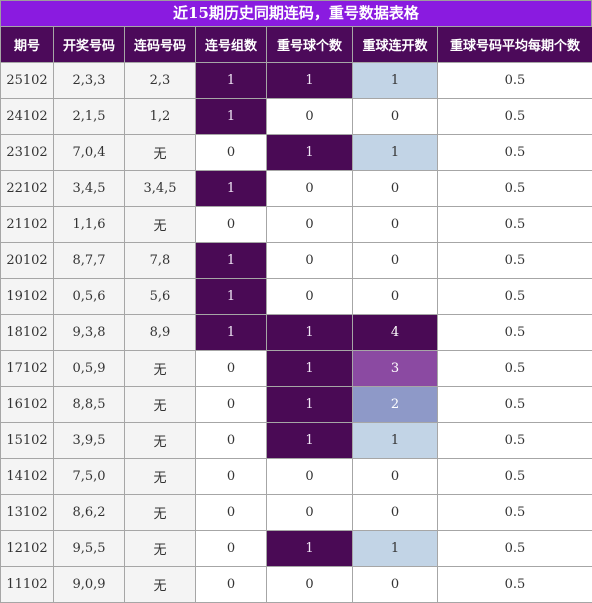 The image size is (592, 603). What do you see at coordinates (89, 117) in the screenshot?
I see `cell-draw: 2,1,5` at bounding box center [89, 117].